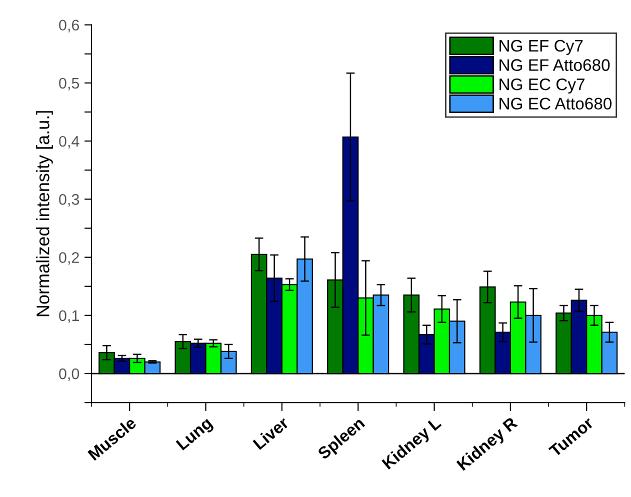 This screenshot has width=631, height=497. Describe the element at coordinates (44, 213) in the screenshot. I see `y-axis-title: Normalized intensity [a.u.]` at that location.